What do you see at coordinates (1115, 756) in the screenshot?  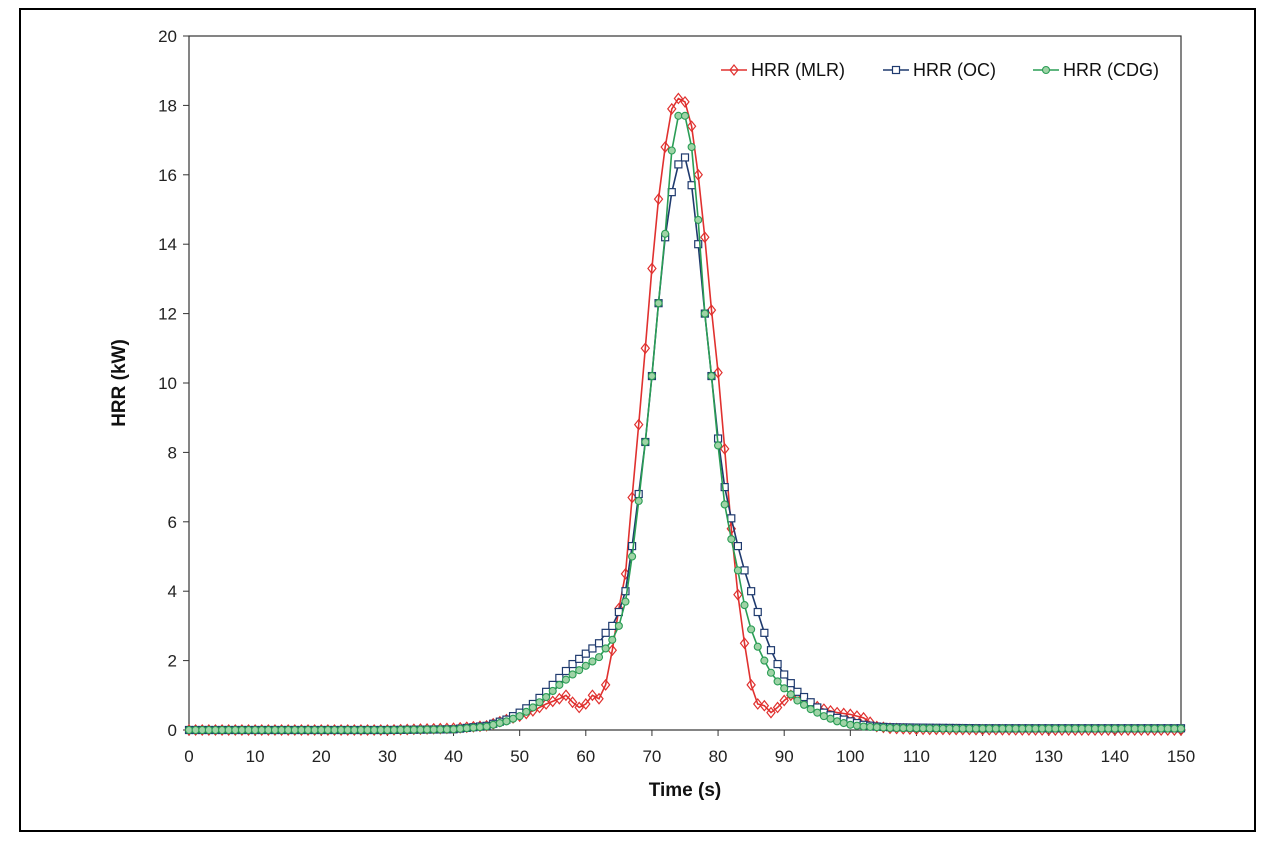 I see `x-tick-label: 140` at bounding box center [1115, 756].